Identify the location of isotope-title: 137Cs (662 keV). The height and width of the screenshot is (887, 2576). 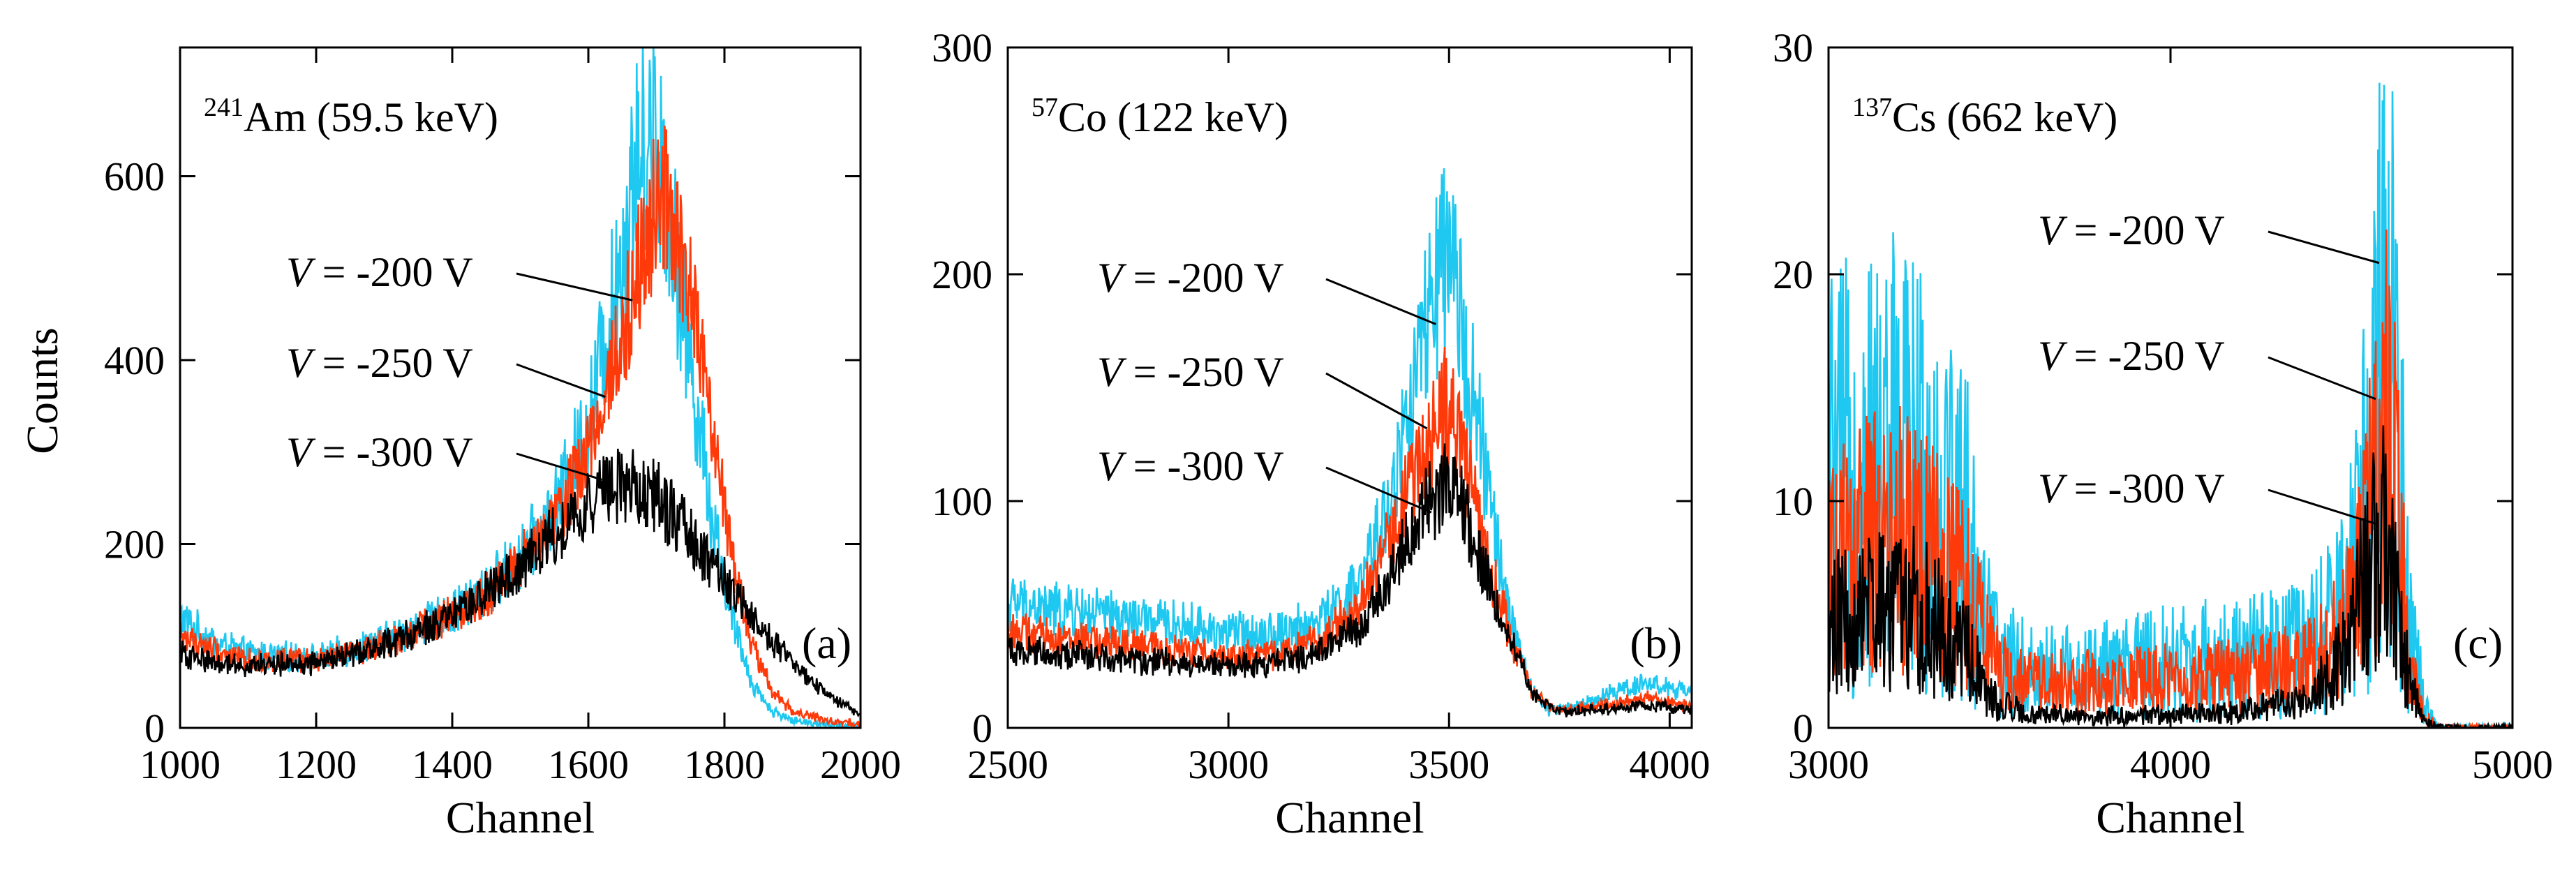
(1985, 117).